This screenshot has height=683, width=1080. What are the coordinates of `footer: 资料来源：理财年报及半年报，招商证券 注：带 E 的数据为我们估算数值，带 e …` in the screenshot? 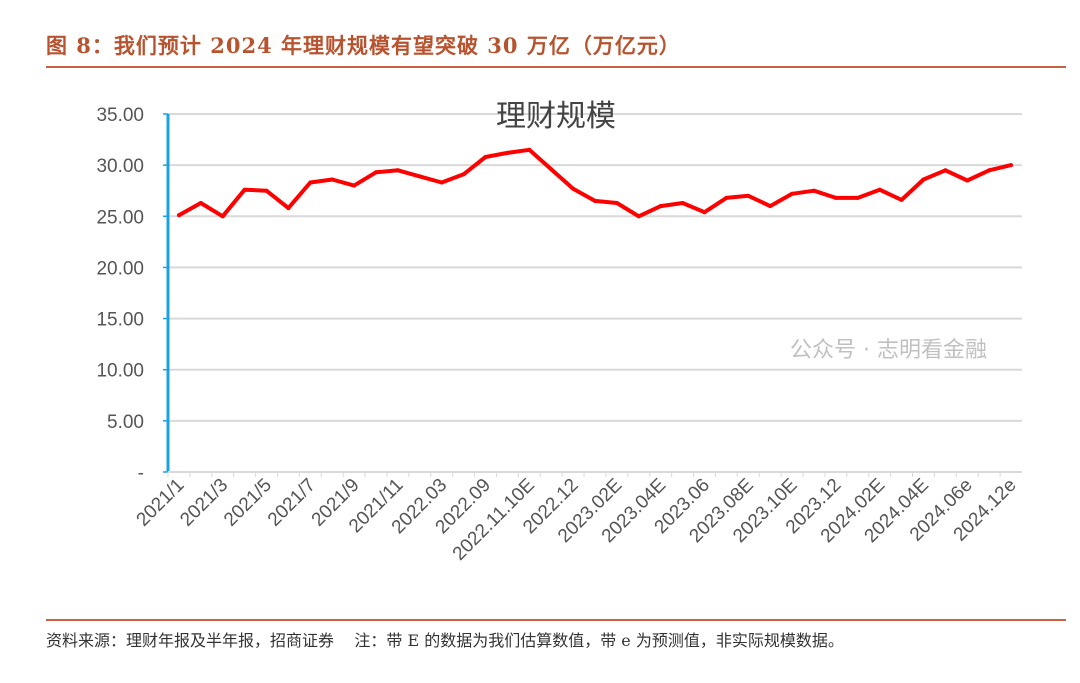 It's located at (556, 641).